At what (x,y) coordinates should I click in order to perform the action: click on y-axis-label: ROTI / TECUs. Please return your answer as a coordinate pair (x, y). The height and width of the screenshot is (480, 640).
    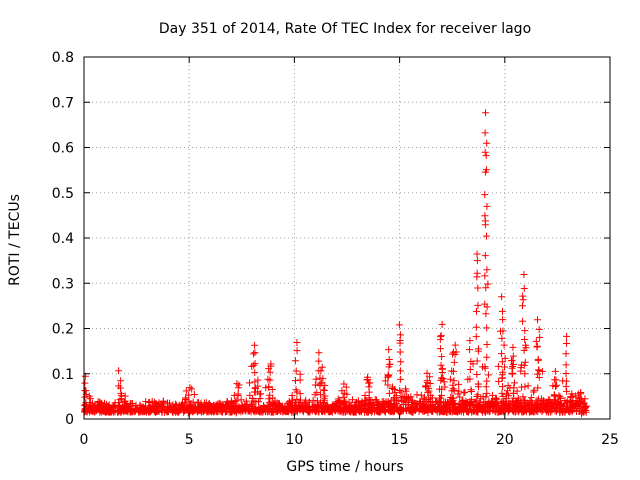
    Looking at the image, I should click on (15, 240).